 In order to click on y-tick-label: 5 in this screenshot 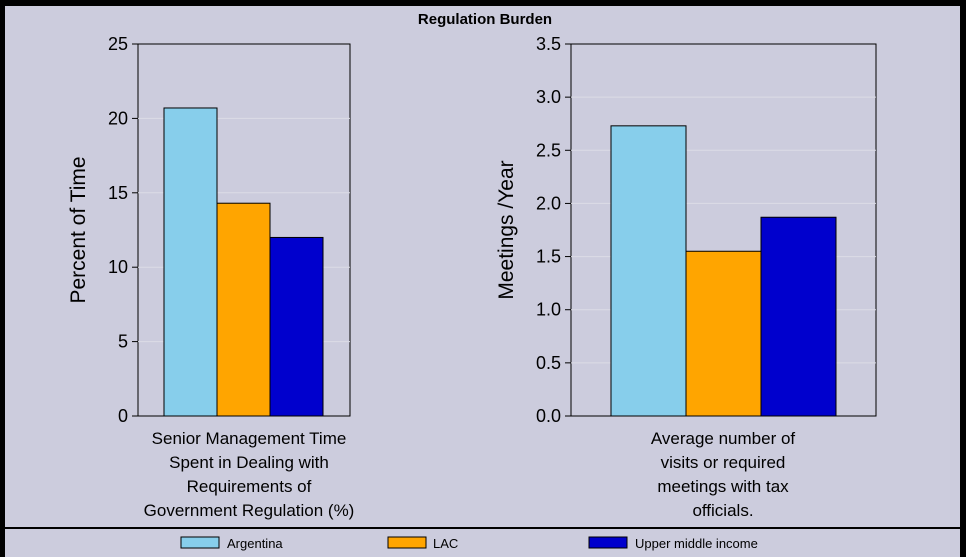, I will do `click(123, 342)`.